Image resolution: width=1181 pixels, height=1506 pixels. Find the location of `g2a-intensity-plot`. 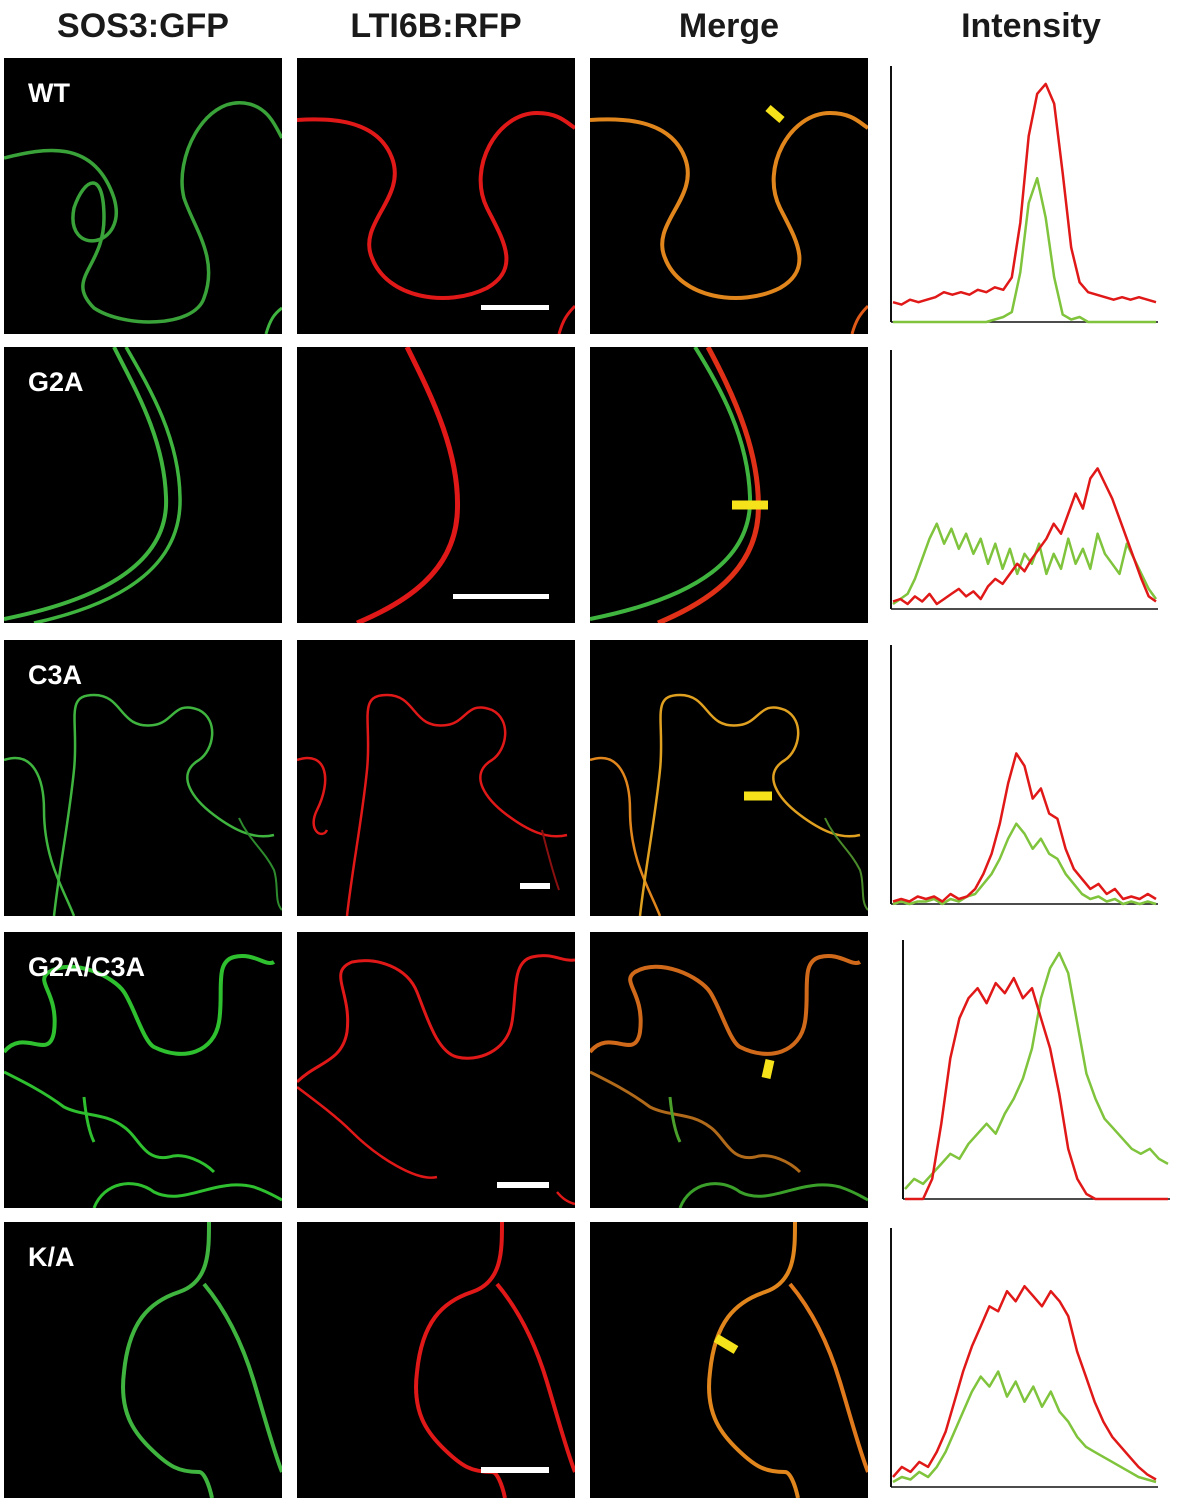

g2a-intensity-plot is located at coordinates (1024, 482).